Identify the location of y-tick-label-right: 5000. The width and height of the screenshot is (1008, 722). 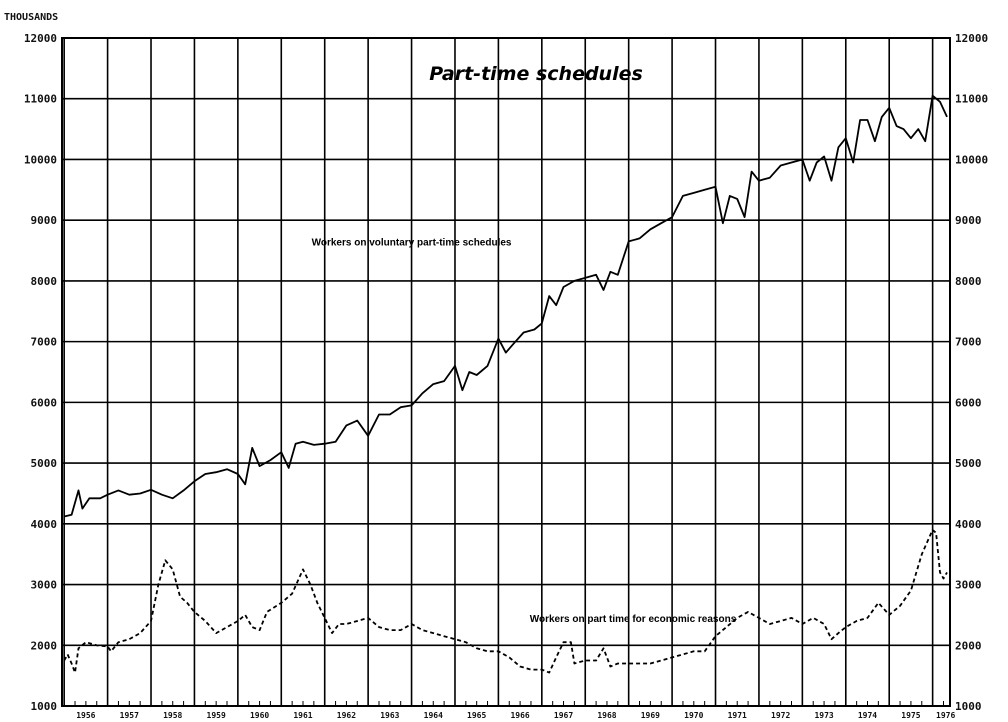
(968, 463).